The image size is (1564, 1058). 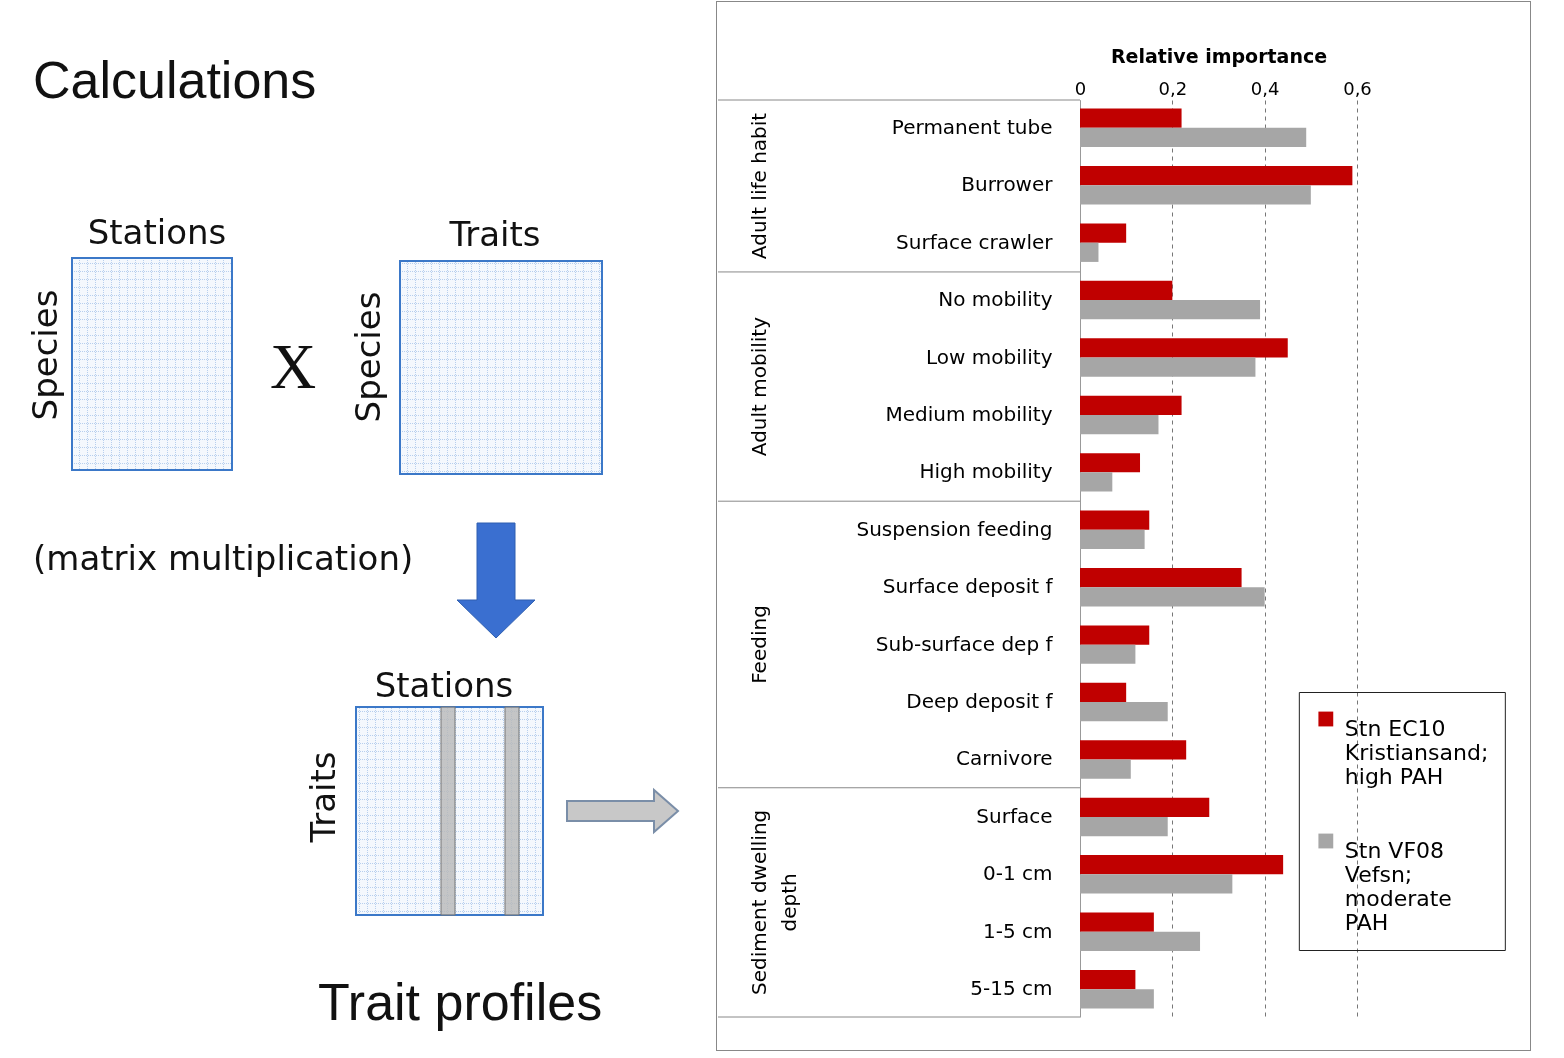 I want to click on y-tick-label: Burrower, so click(x=1007, y=184).